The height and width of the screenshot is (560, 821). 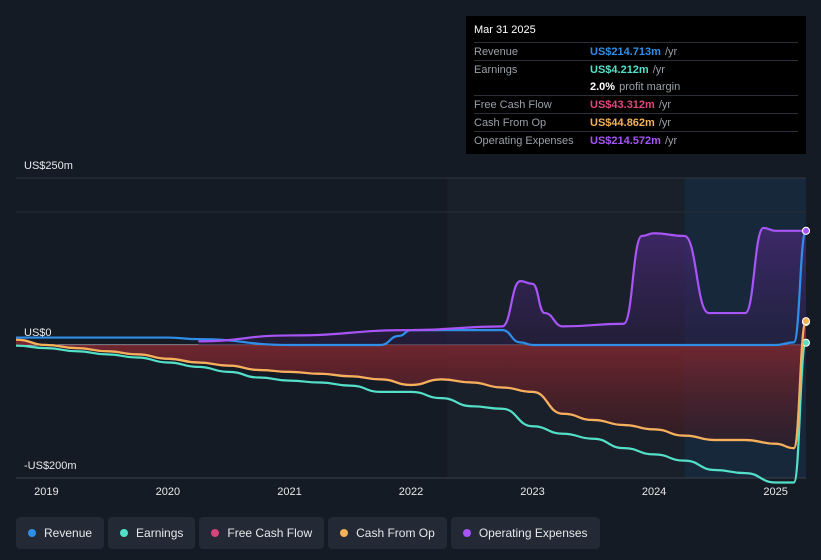 What do you see at coordinates (160, 533) in the screenshot?
I see `legend-label: Earnings` at bounding box center [160, 533].